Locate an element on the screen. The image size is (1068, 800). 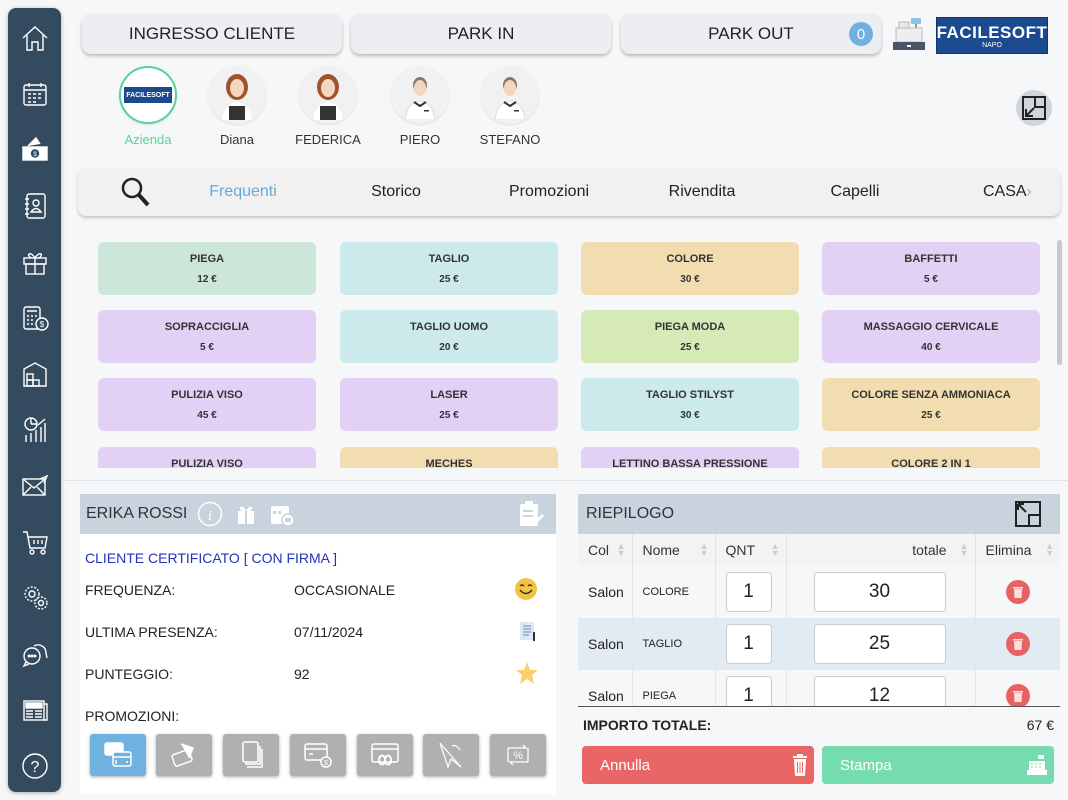
promo-button-infinite is located at coordinates (385, 755).